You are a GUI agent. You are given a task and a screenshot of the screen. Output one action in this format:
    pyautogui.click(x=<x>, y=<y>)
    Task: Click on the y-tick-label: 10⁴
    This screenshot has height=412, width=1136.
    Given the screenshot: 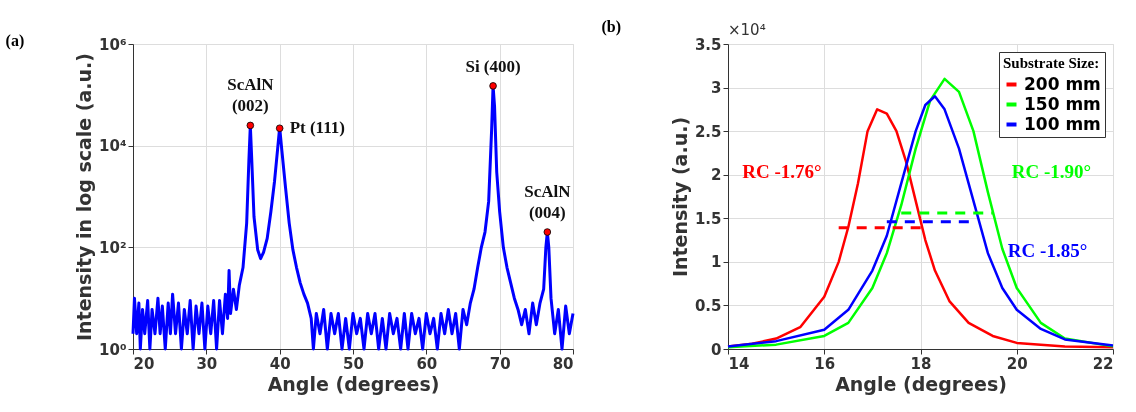 What is the action you would take?
    pyautogui.click(x=113, y=146)
    